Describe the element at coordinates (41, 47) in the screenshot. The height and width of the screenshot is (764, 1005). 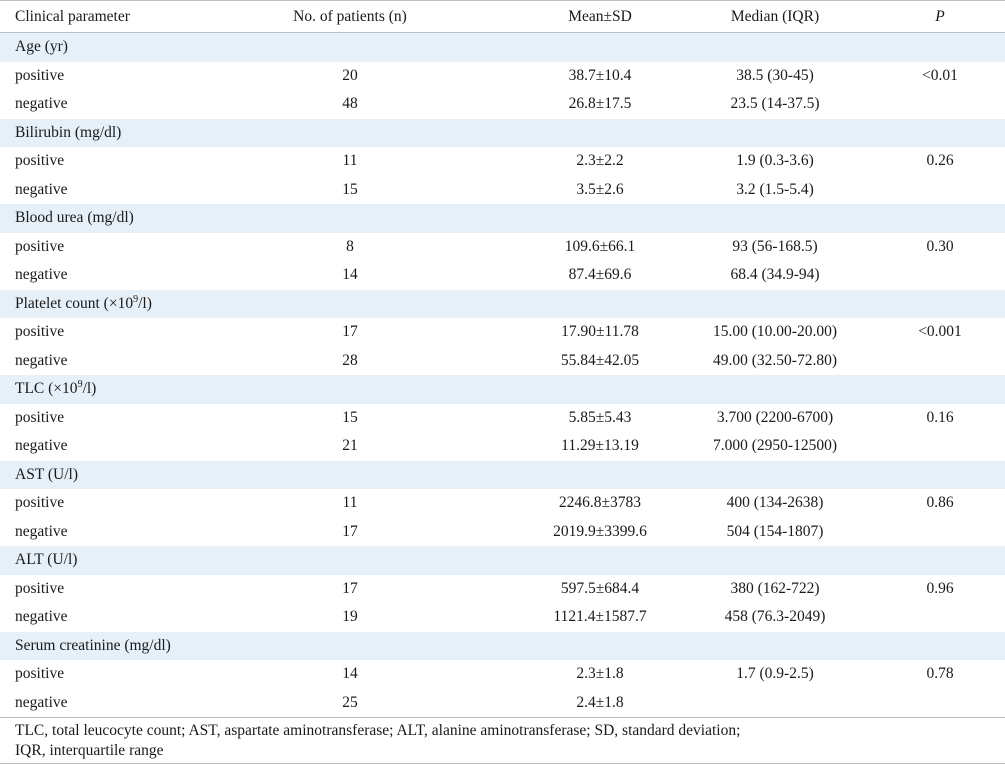
I see `group-title: Age (yr)` at that location.